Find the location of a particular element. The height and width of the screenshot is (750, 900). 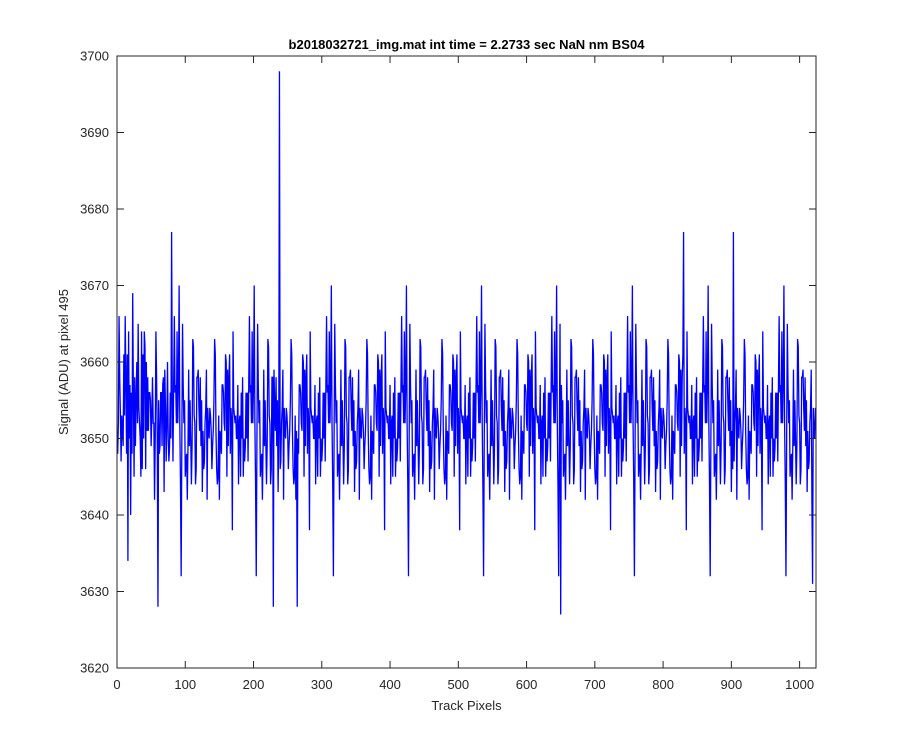

y-tick-label: 3640 is located at coordinates (94, 515).